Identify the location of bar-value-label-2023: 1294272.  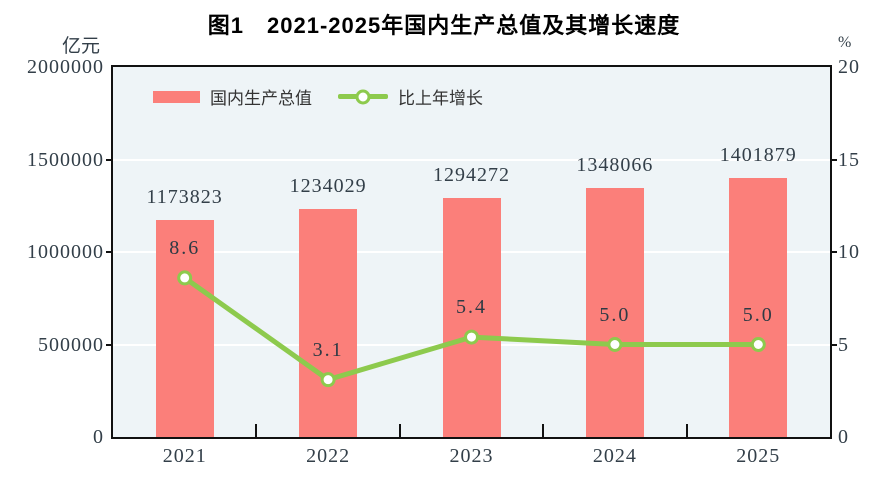
(471, 174).